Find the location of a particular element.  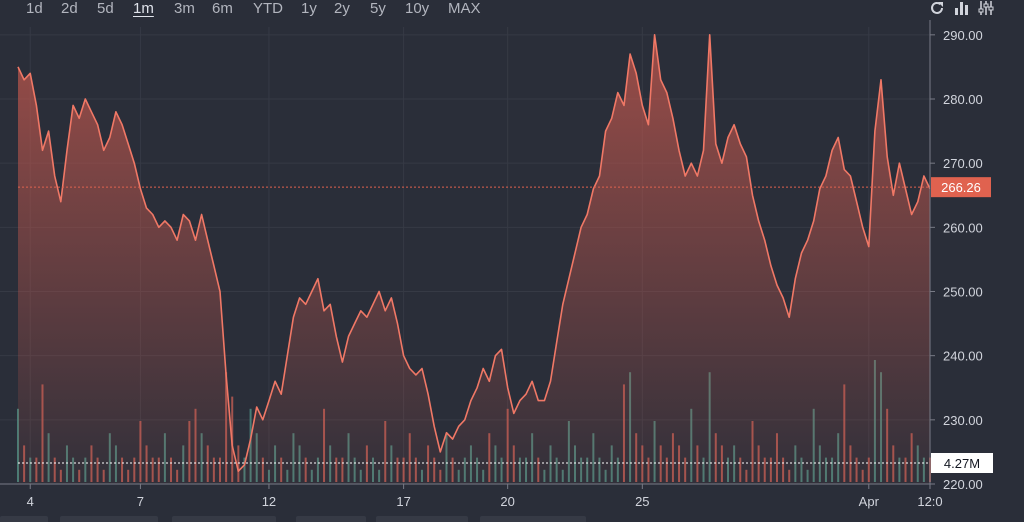

y-tick-label: 240.00 is located at coordinates (963, 356).